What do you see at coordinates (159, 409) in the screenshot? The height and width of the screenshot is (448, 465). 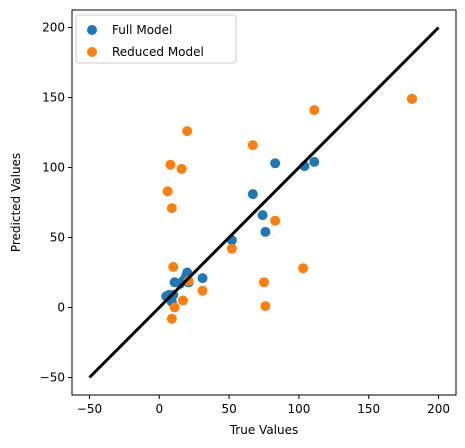 I see `x-tick-label: 0` at bounding box center [159, 409].